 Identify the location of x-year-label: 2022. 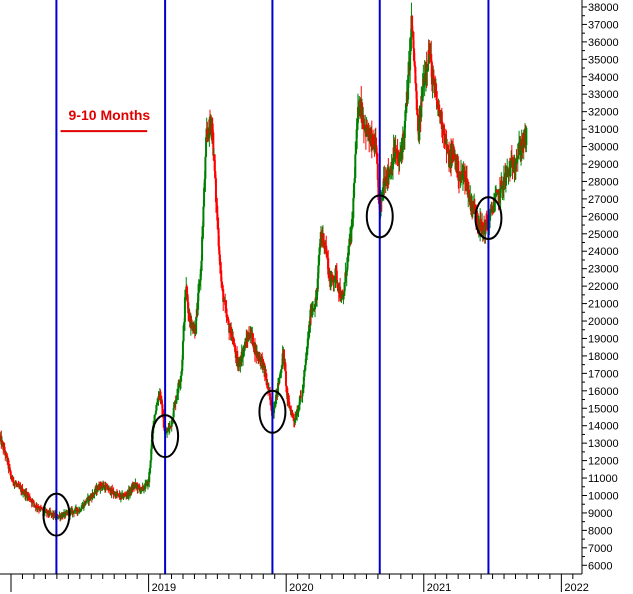
(576, 588).